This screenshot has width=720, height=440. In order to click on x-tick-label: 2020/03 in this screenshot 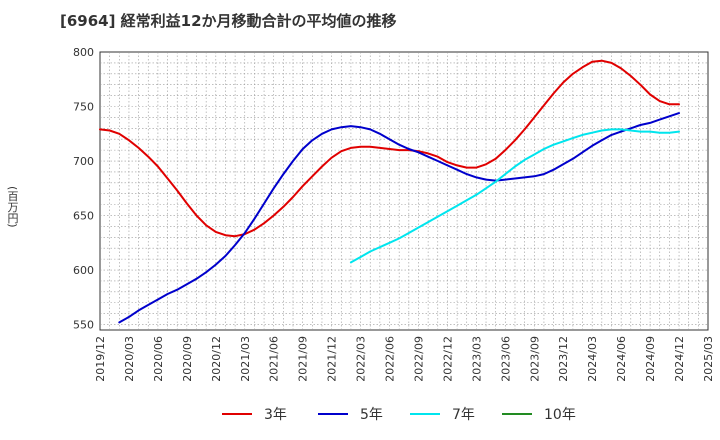, I will do `click(129, 359)`.